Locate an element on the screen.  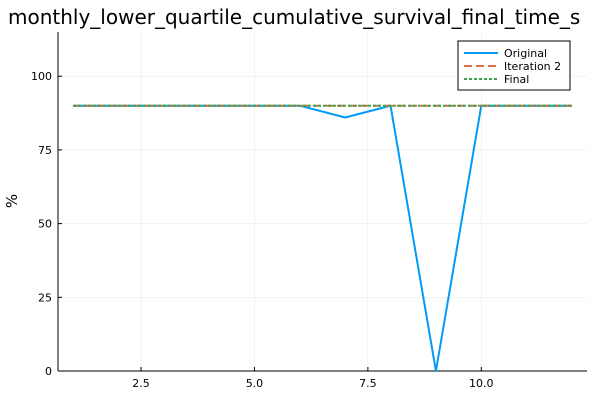
y-tick-label: 50 is located at coordinates (45, 224).